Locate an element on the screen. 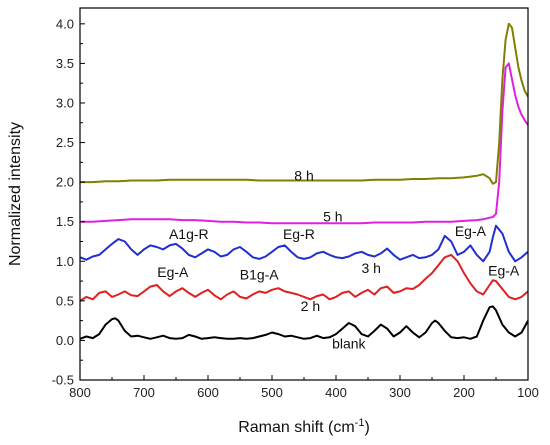  y-tick-label: 2.0 is located at coordinates (65, 182).